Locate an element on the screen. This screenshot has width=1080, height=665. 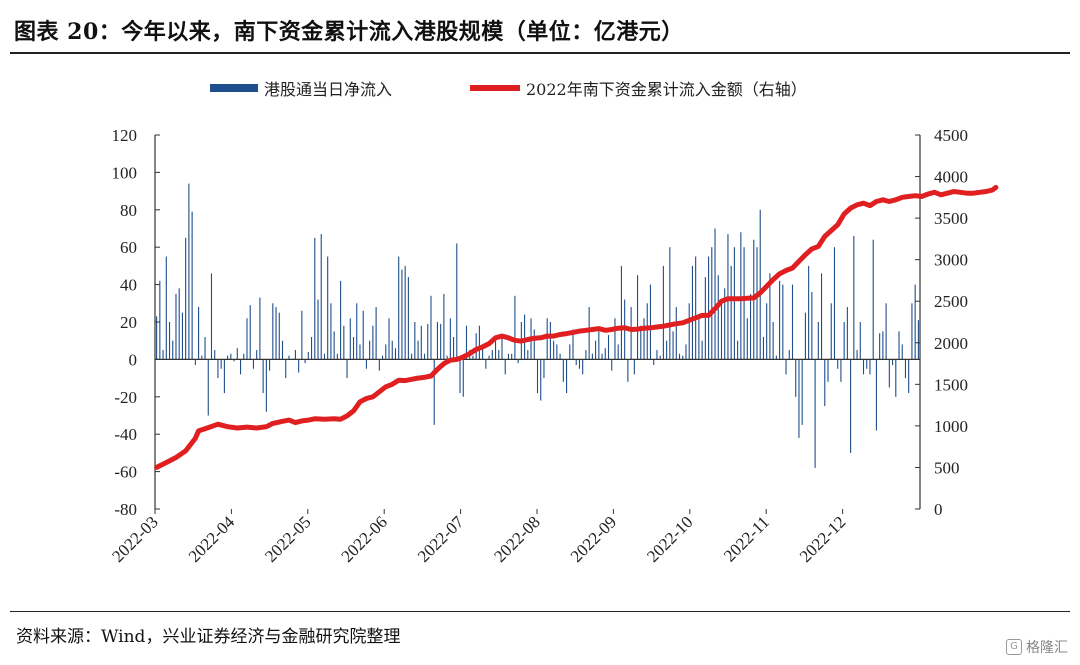
y-right-tick-label: 2500 is located at coordinates (951, 301).